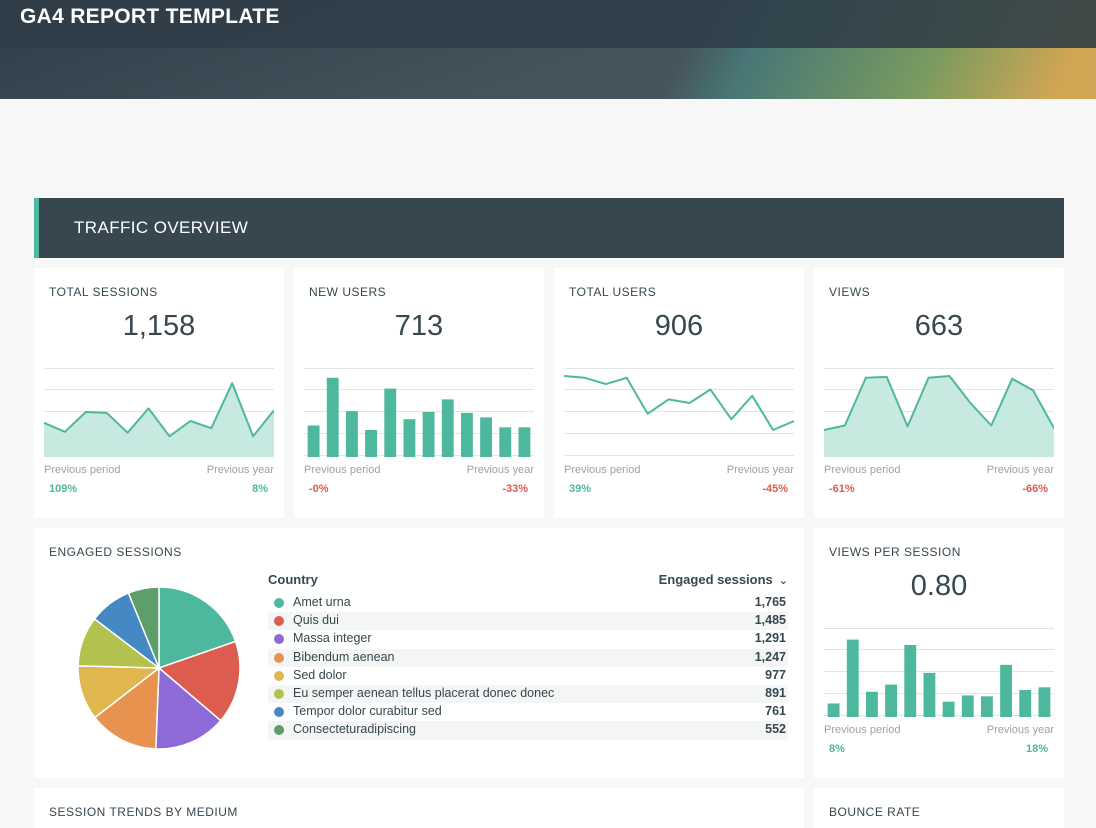 Image resolution: width=1096 pixels, height=828 pixels. I want to click on report-title: GA4 REPORT TEMPLATE, so click(150, 16).